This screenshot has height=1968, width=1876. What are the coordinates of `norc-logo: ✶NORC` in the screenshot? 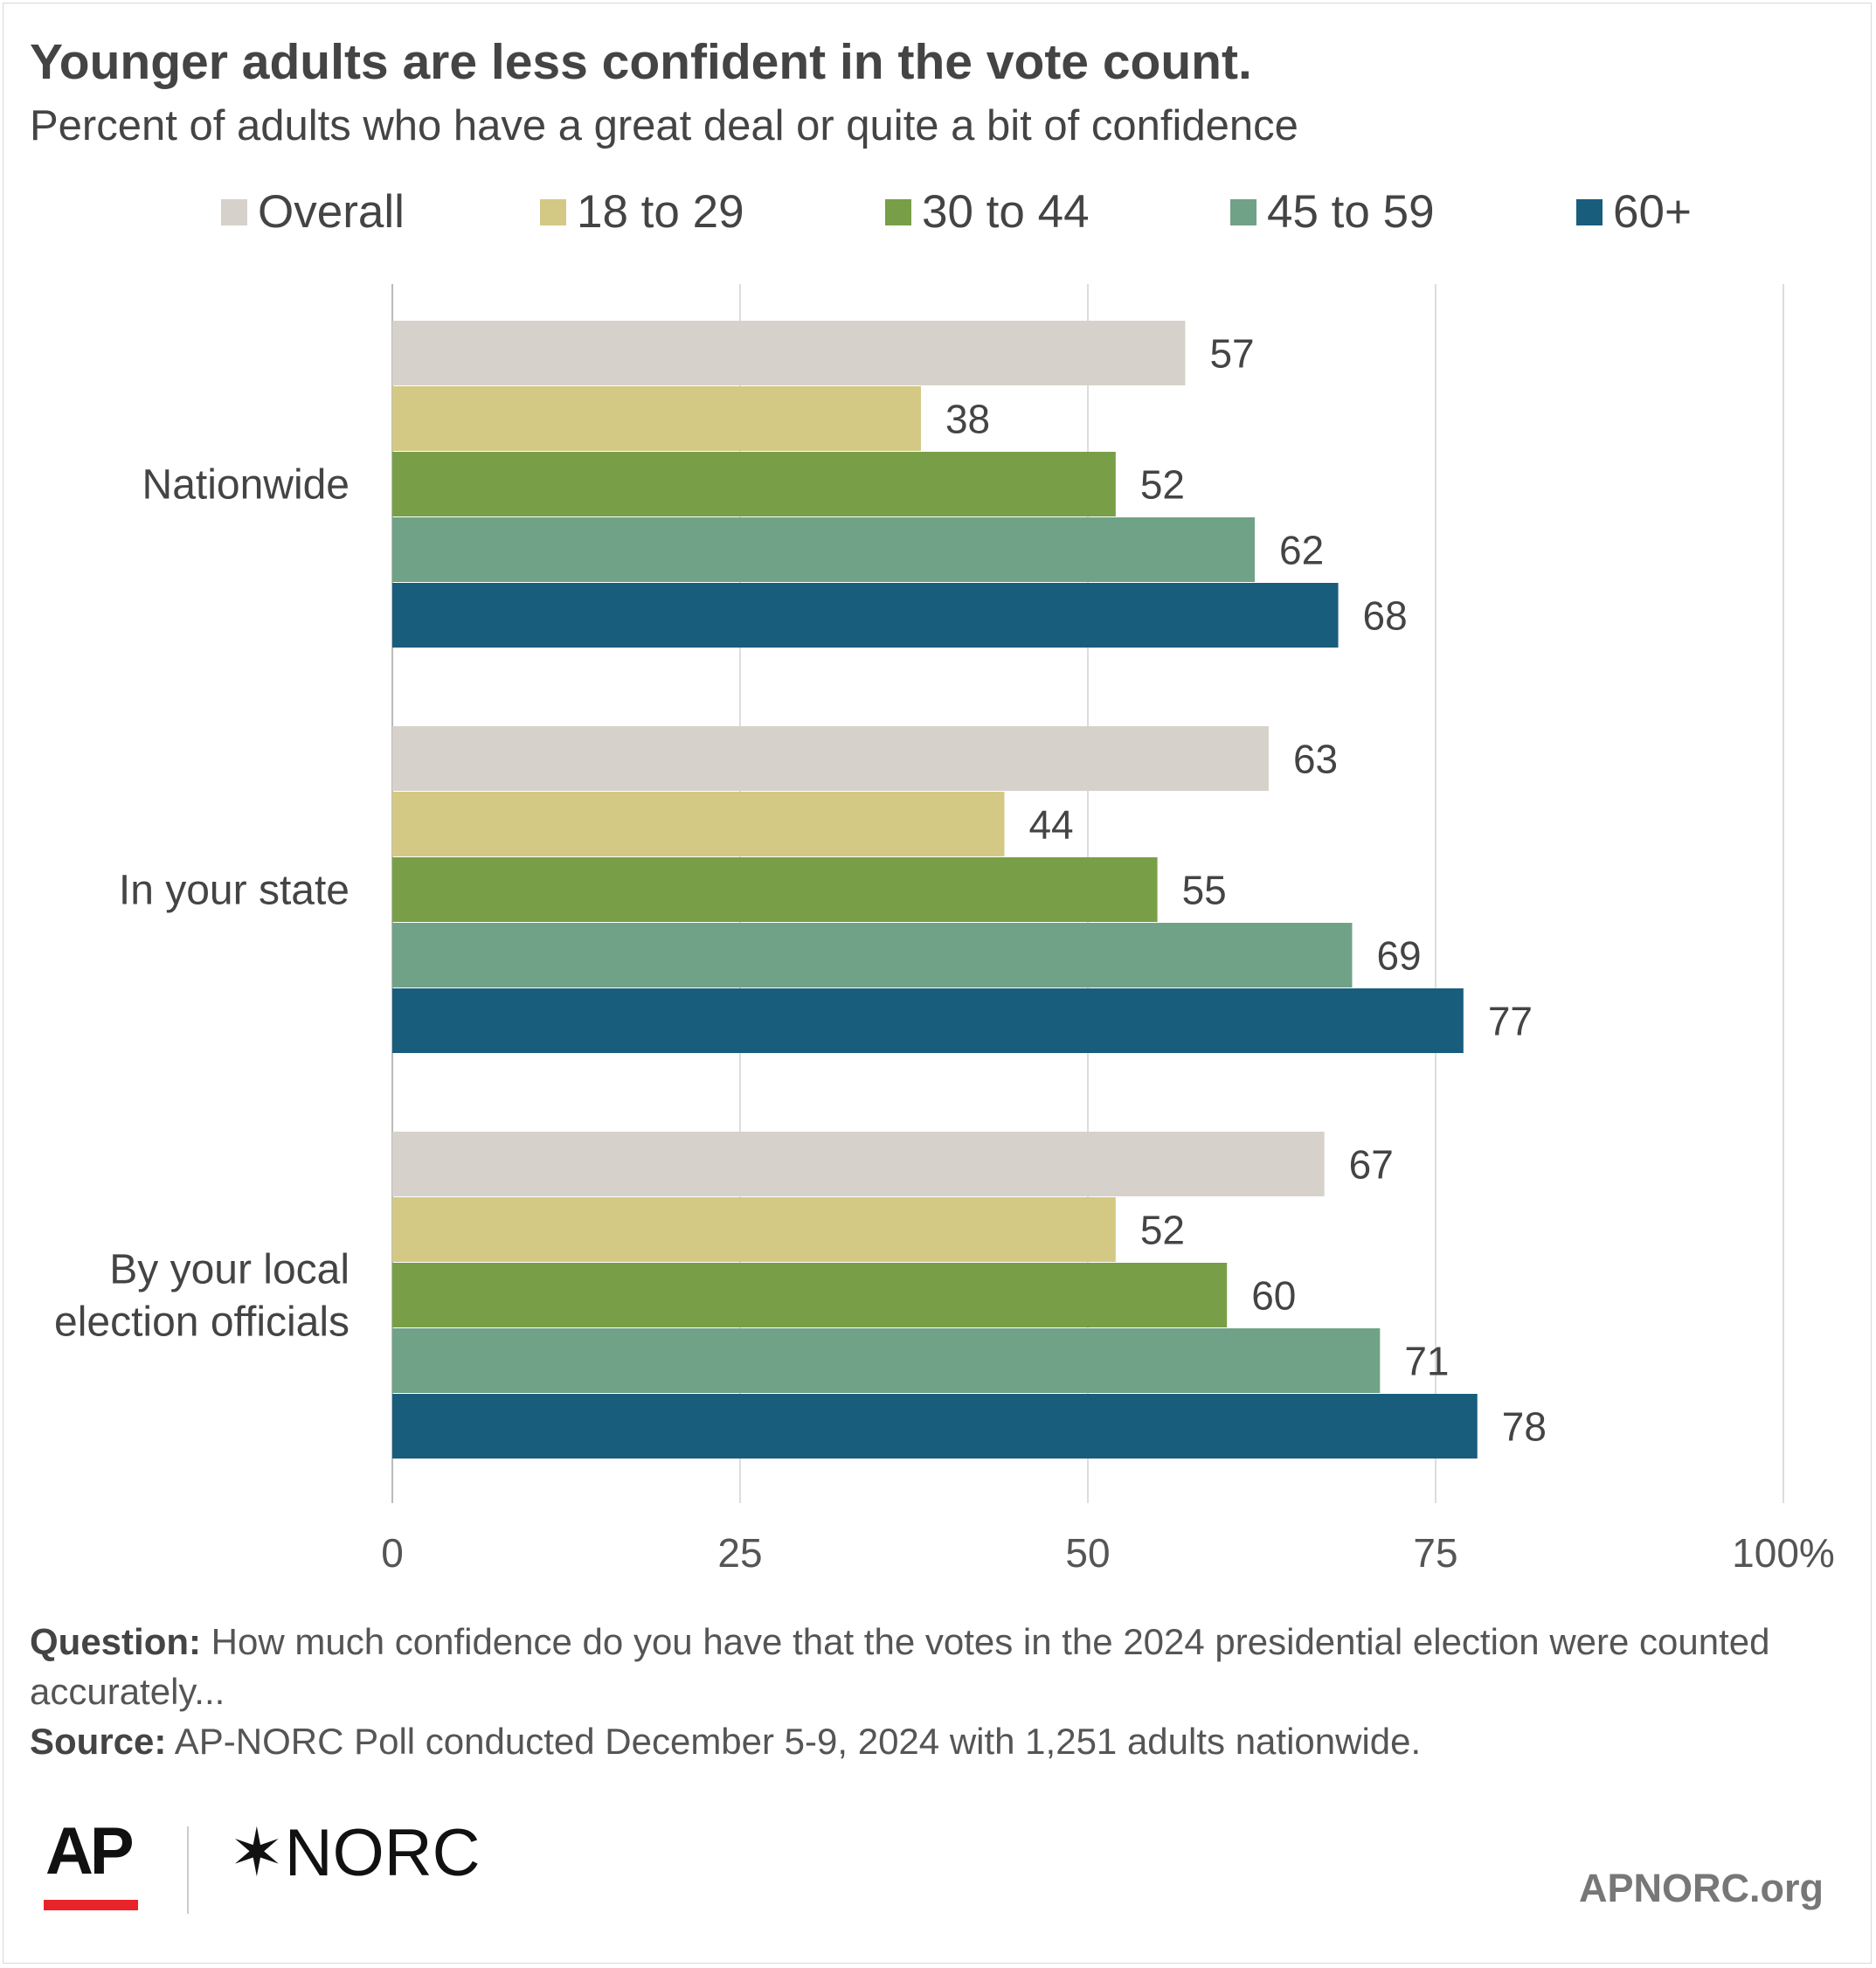 It's located at (355, 1852).